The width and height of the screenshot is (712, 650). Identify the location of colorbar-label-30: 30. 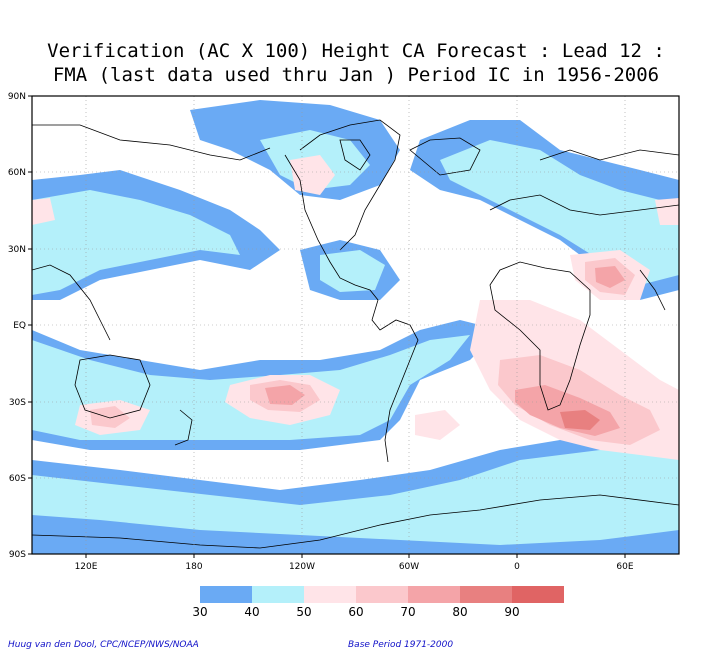
(200, 612).